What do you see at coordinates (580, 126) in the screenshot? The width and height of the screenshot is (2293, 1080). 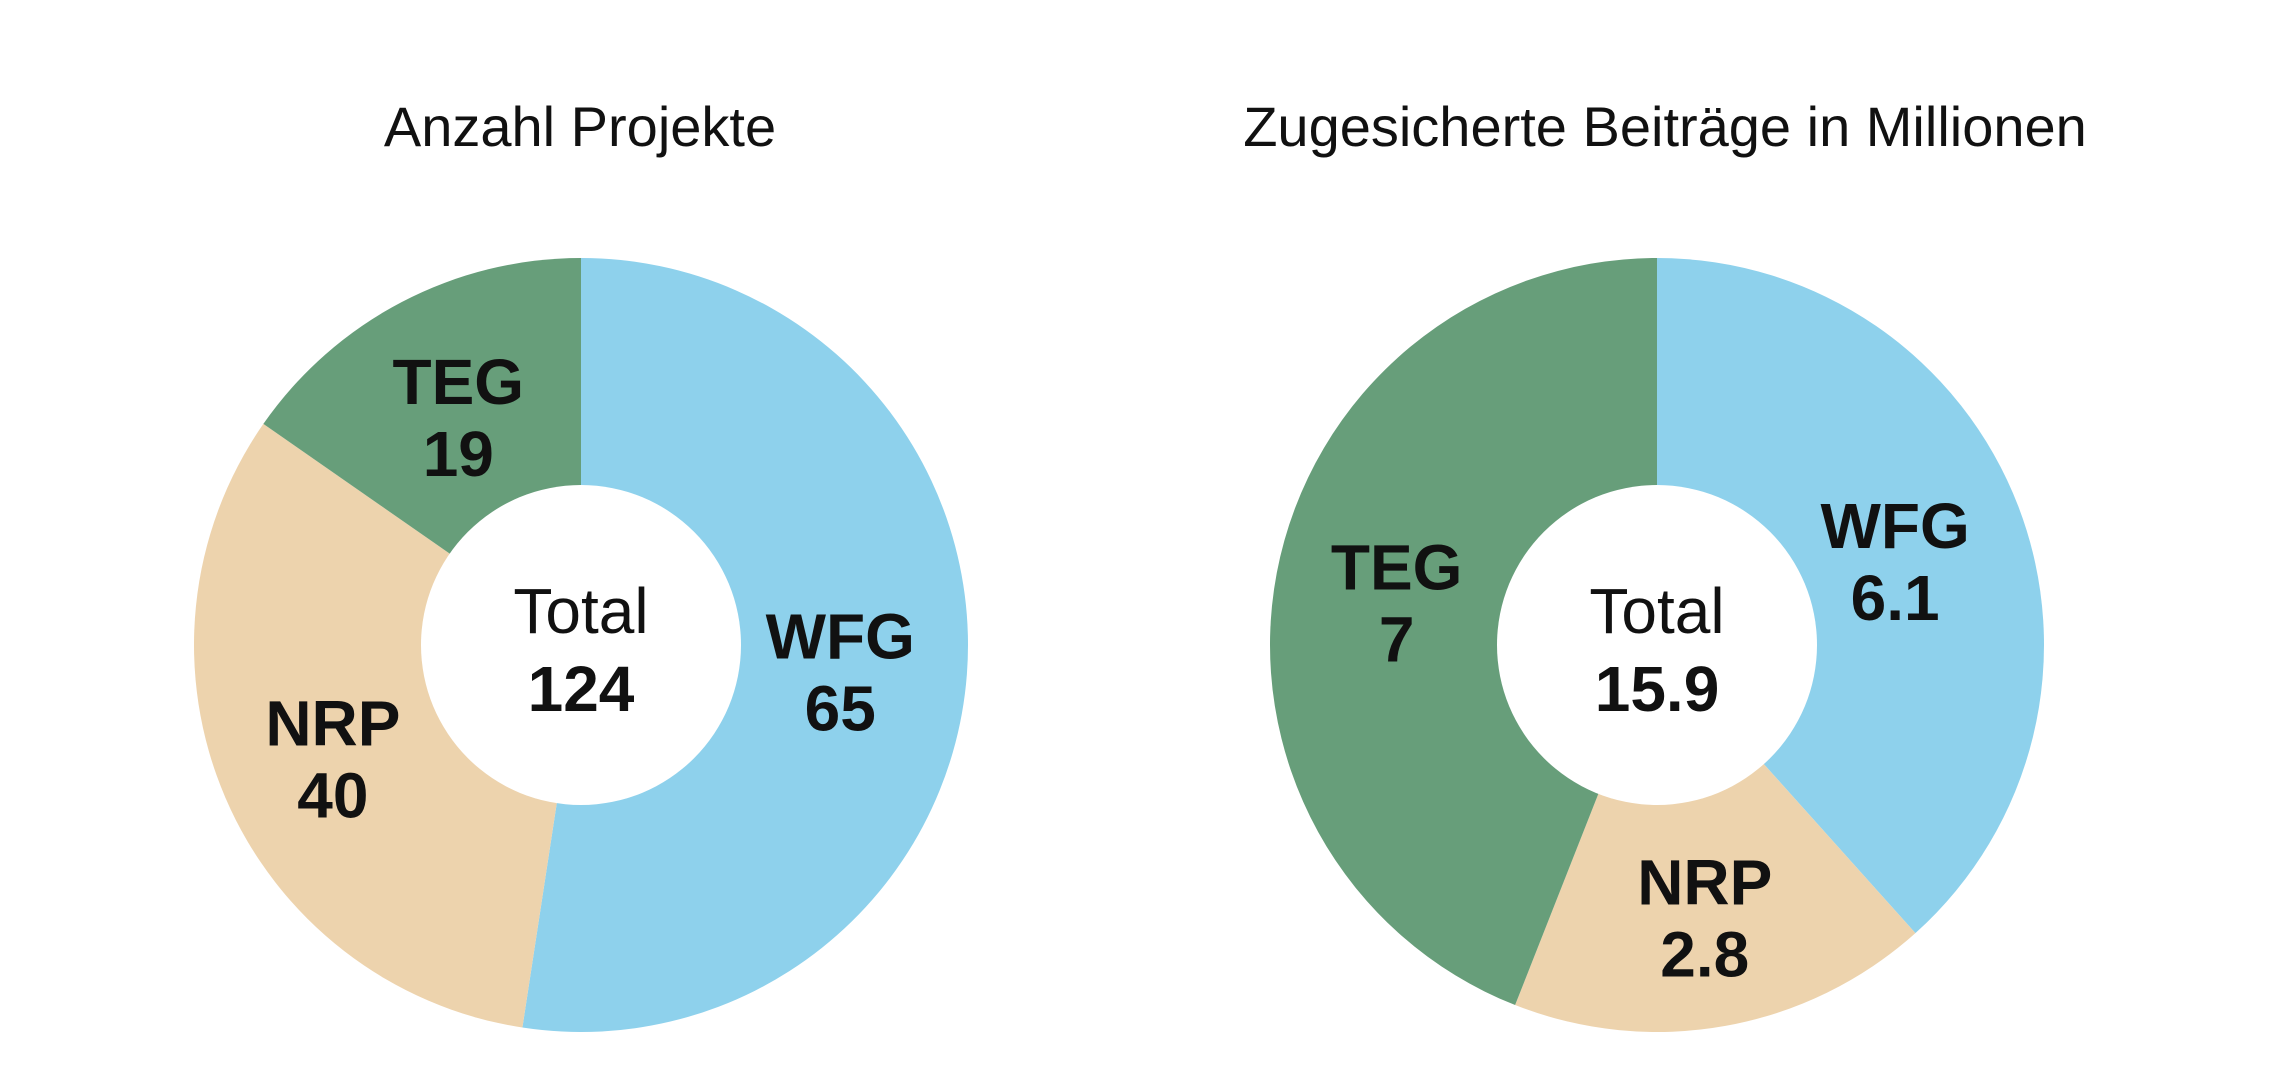 I see `chart-title-projects: Anzahl Projekte` at bounding box center [580, 126].